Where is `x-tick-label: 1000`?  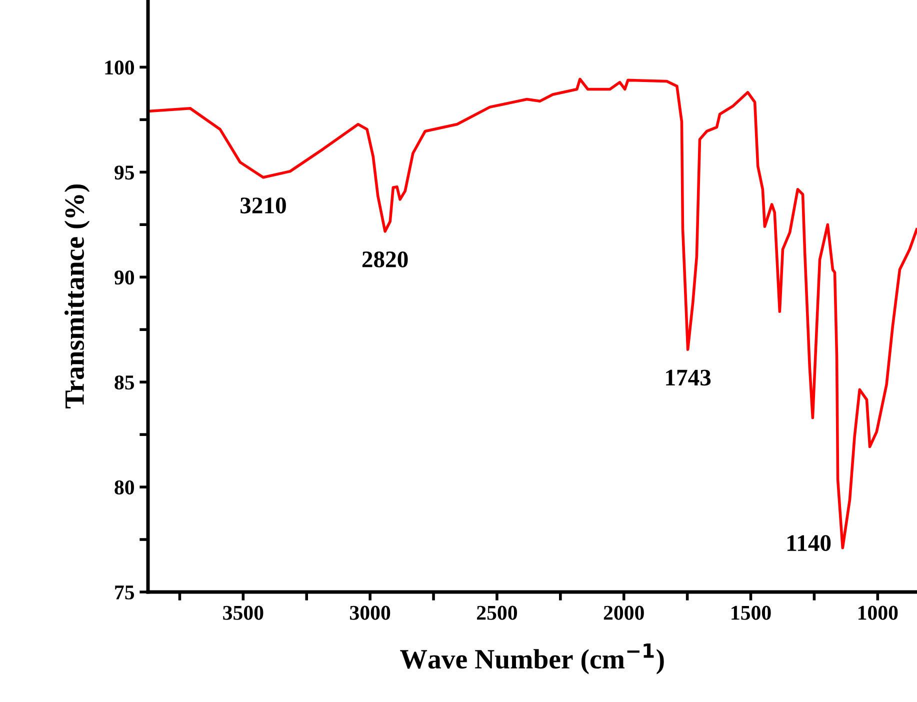 x-tick-label: 1000 is located at coordinates (878, 613).